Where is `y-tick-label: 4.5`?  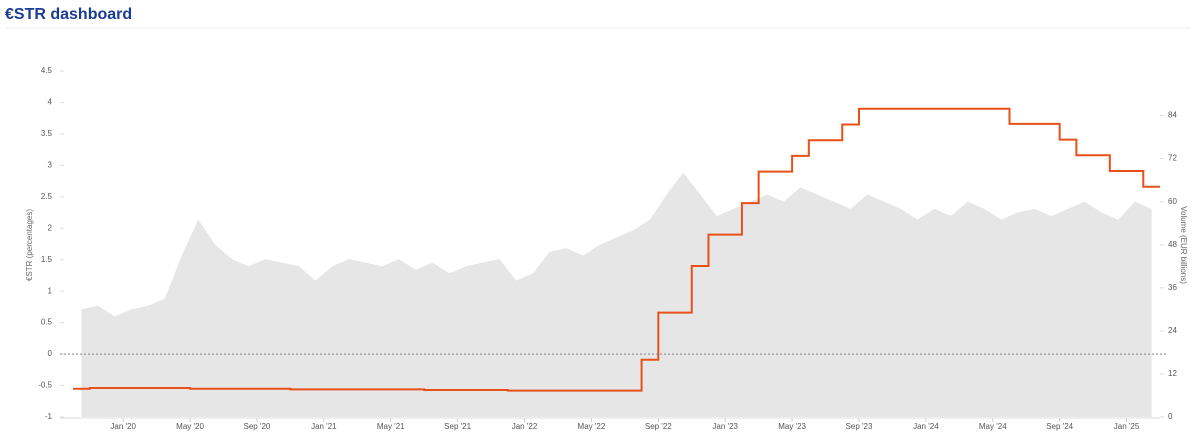
y-tick-label: 4.5 is located at coordinates (47, 70).